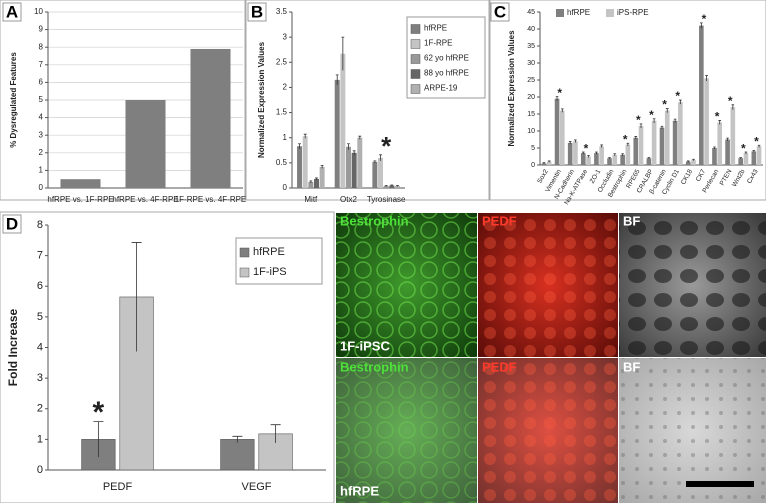  I want to click on y-tick-label: 25, so click(531, 80).